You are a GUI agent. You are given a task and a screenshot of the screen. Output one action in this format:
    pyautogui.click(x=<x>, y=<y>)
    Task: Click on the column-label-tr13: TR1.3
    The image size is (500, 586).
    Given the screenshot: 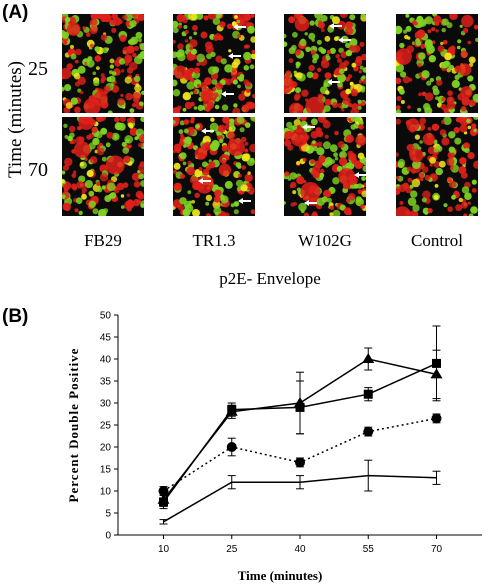 What is the action you would take?
    pyautogui.click(x=214, y=240)
    